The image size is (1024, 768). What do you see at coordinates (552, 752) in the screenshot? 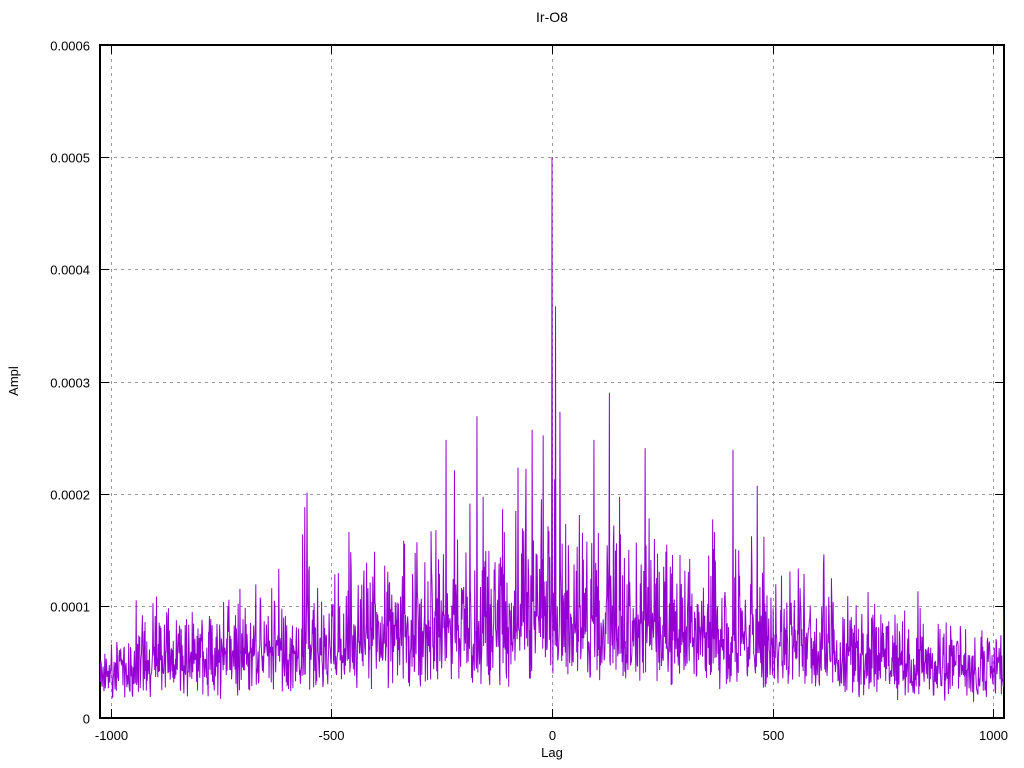
I see `x-axis-label: Lag` at bounding box center [552, 752].